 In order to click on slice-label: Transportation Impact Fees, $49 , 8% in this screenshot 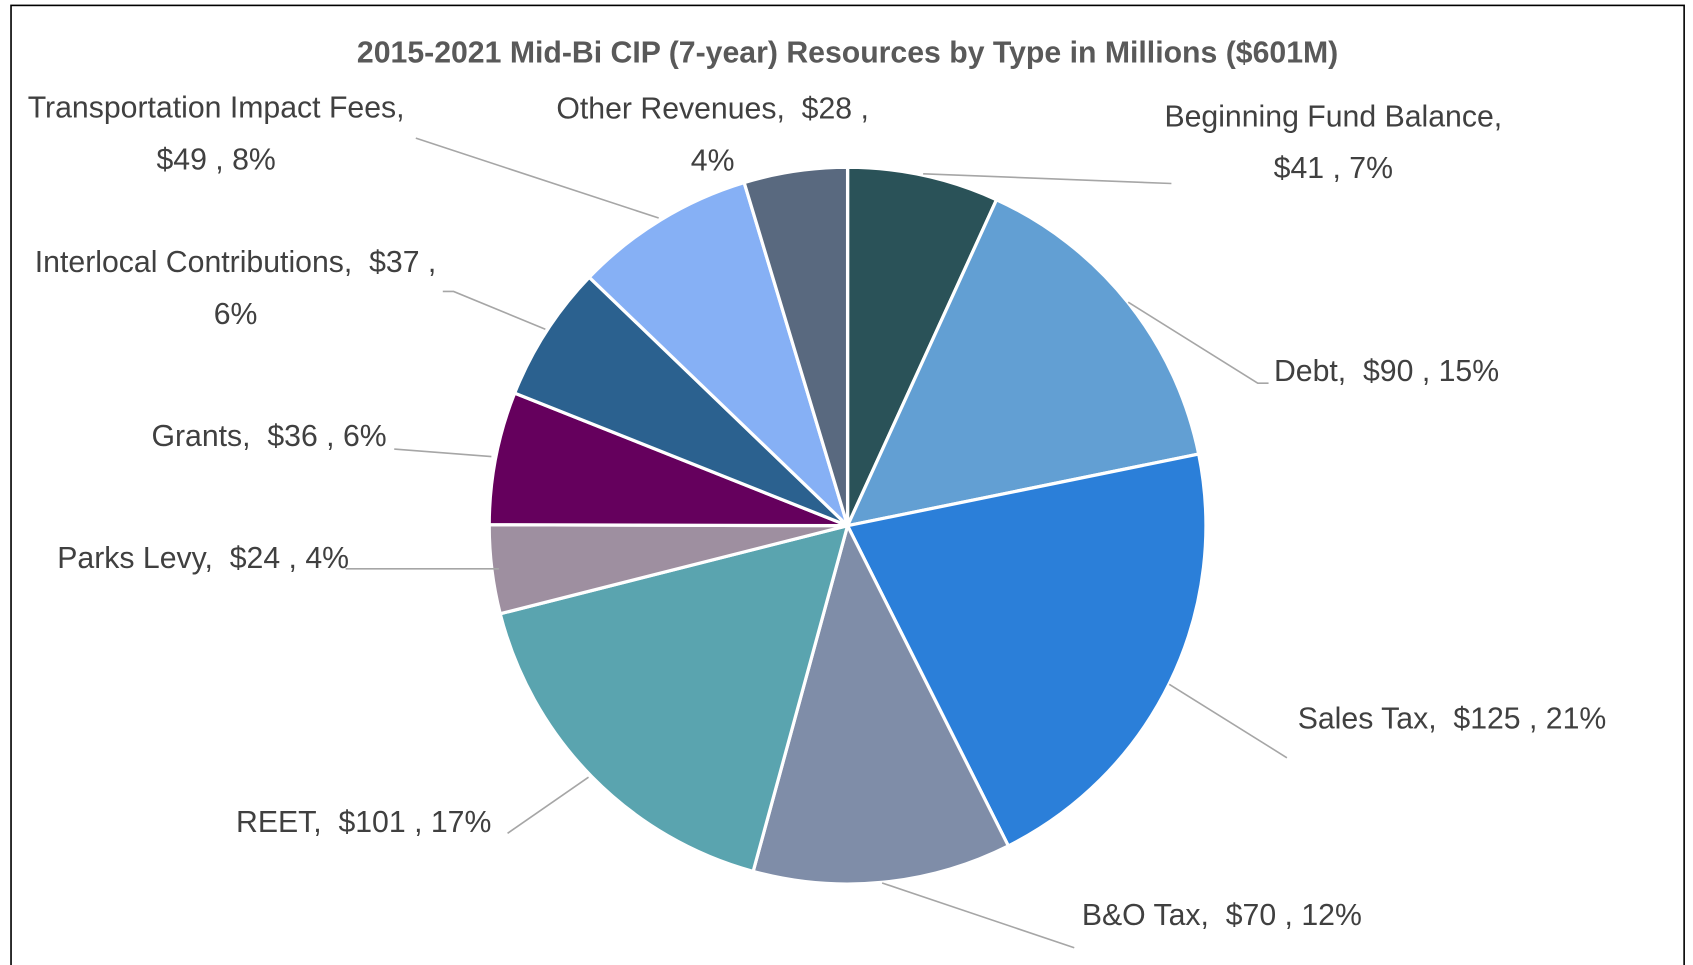, I will do `click(216, 134)`.